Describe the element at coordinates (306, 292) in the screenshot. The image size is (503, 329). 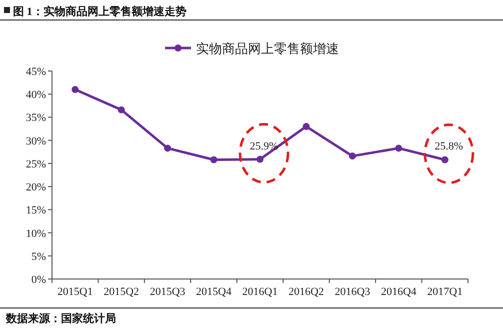
I see `x-tick-label: 2016Q2` at that location.